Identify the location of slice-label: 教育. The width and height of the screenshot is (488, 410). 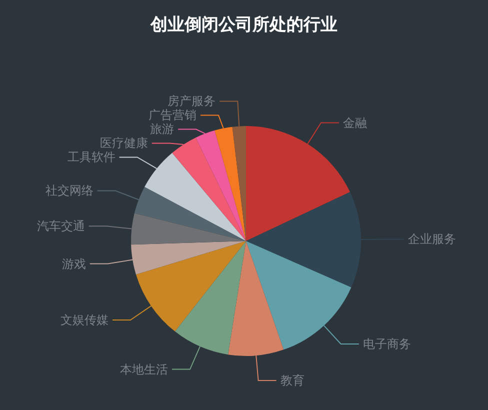
(292, 380).